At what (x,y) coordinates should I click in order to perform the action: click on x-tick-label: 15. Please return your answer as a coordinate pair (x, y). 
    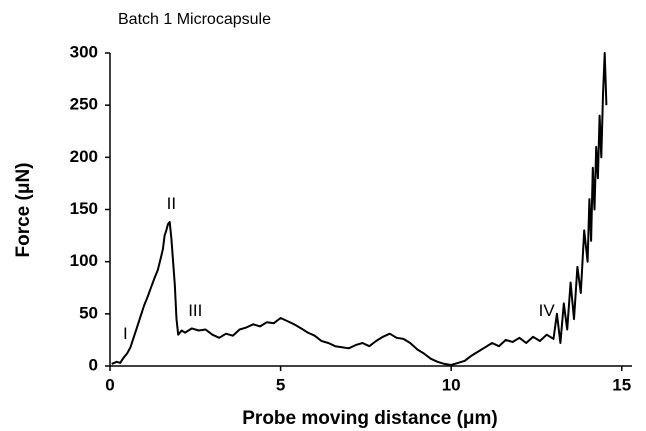
    Looking at the image, I should click on (621, 384).